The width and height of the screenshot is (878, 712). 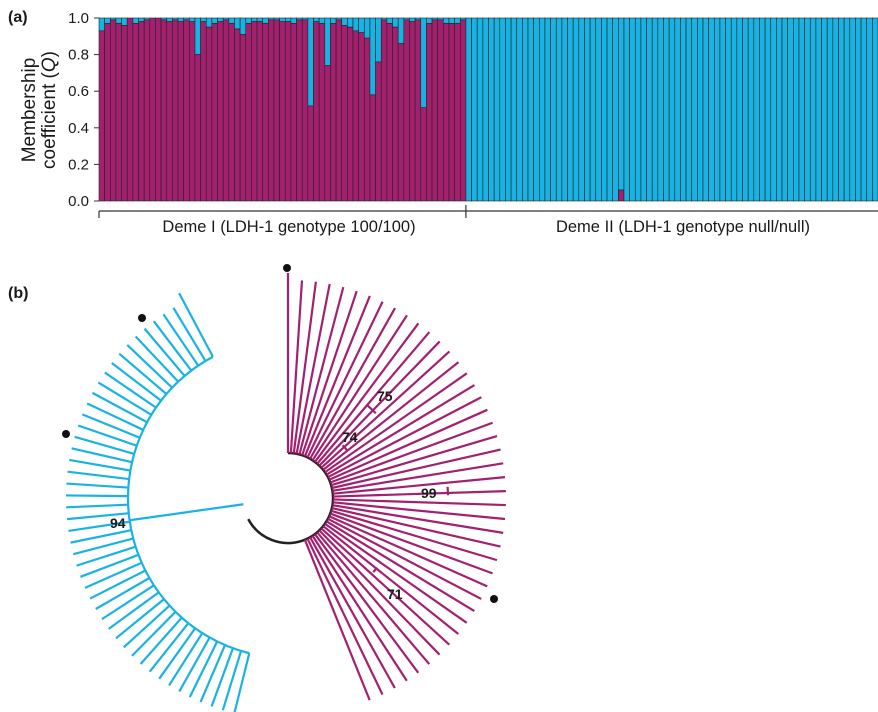 I want to click on clade-node-deme1, so click(x=375, y=569).